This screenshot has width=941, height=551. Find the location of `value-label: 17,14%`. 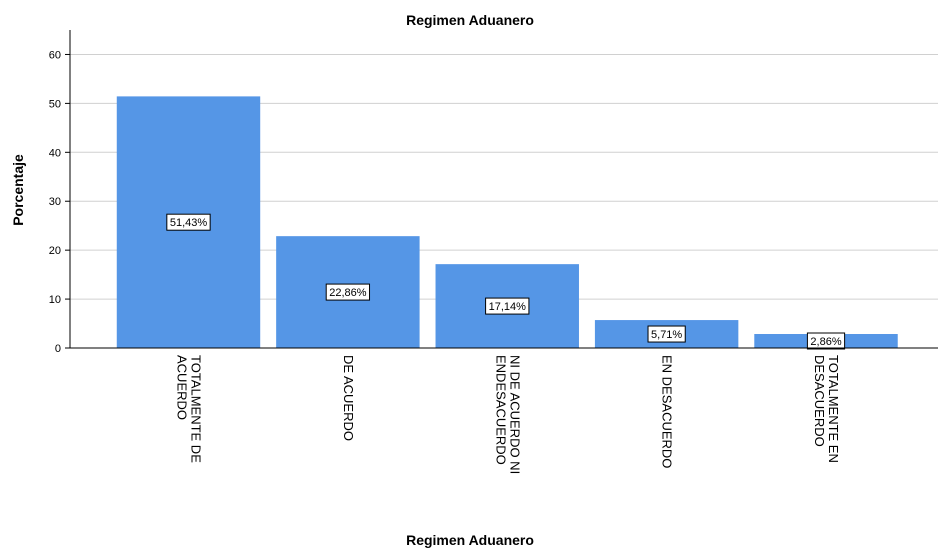

value-label: 17,14% is located at coordinates (508, 307).